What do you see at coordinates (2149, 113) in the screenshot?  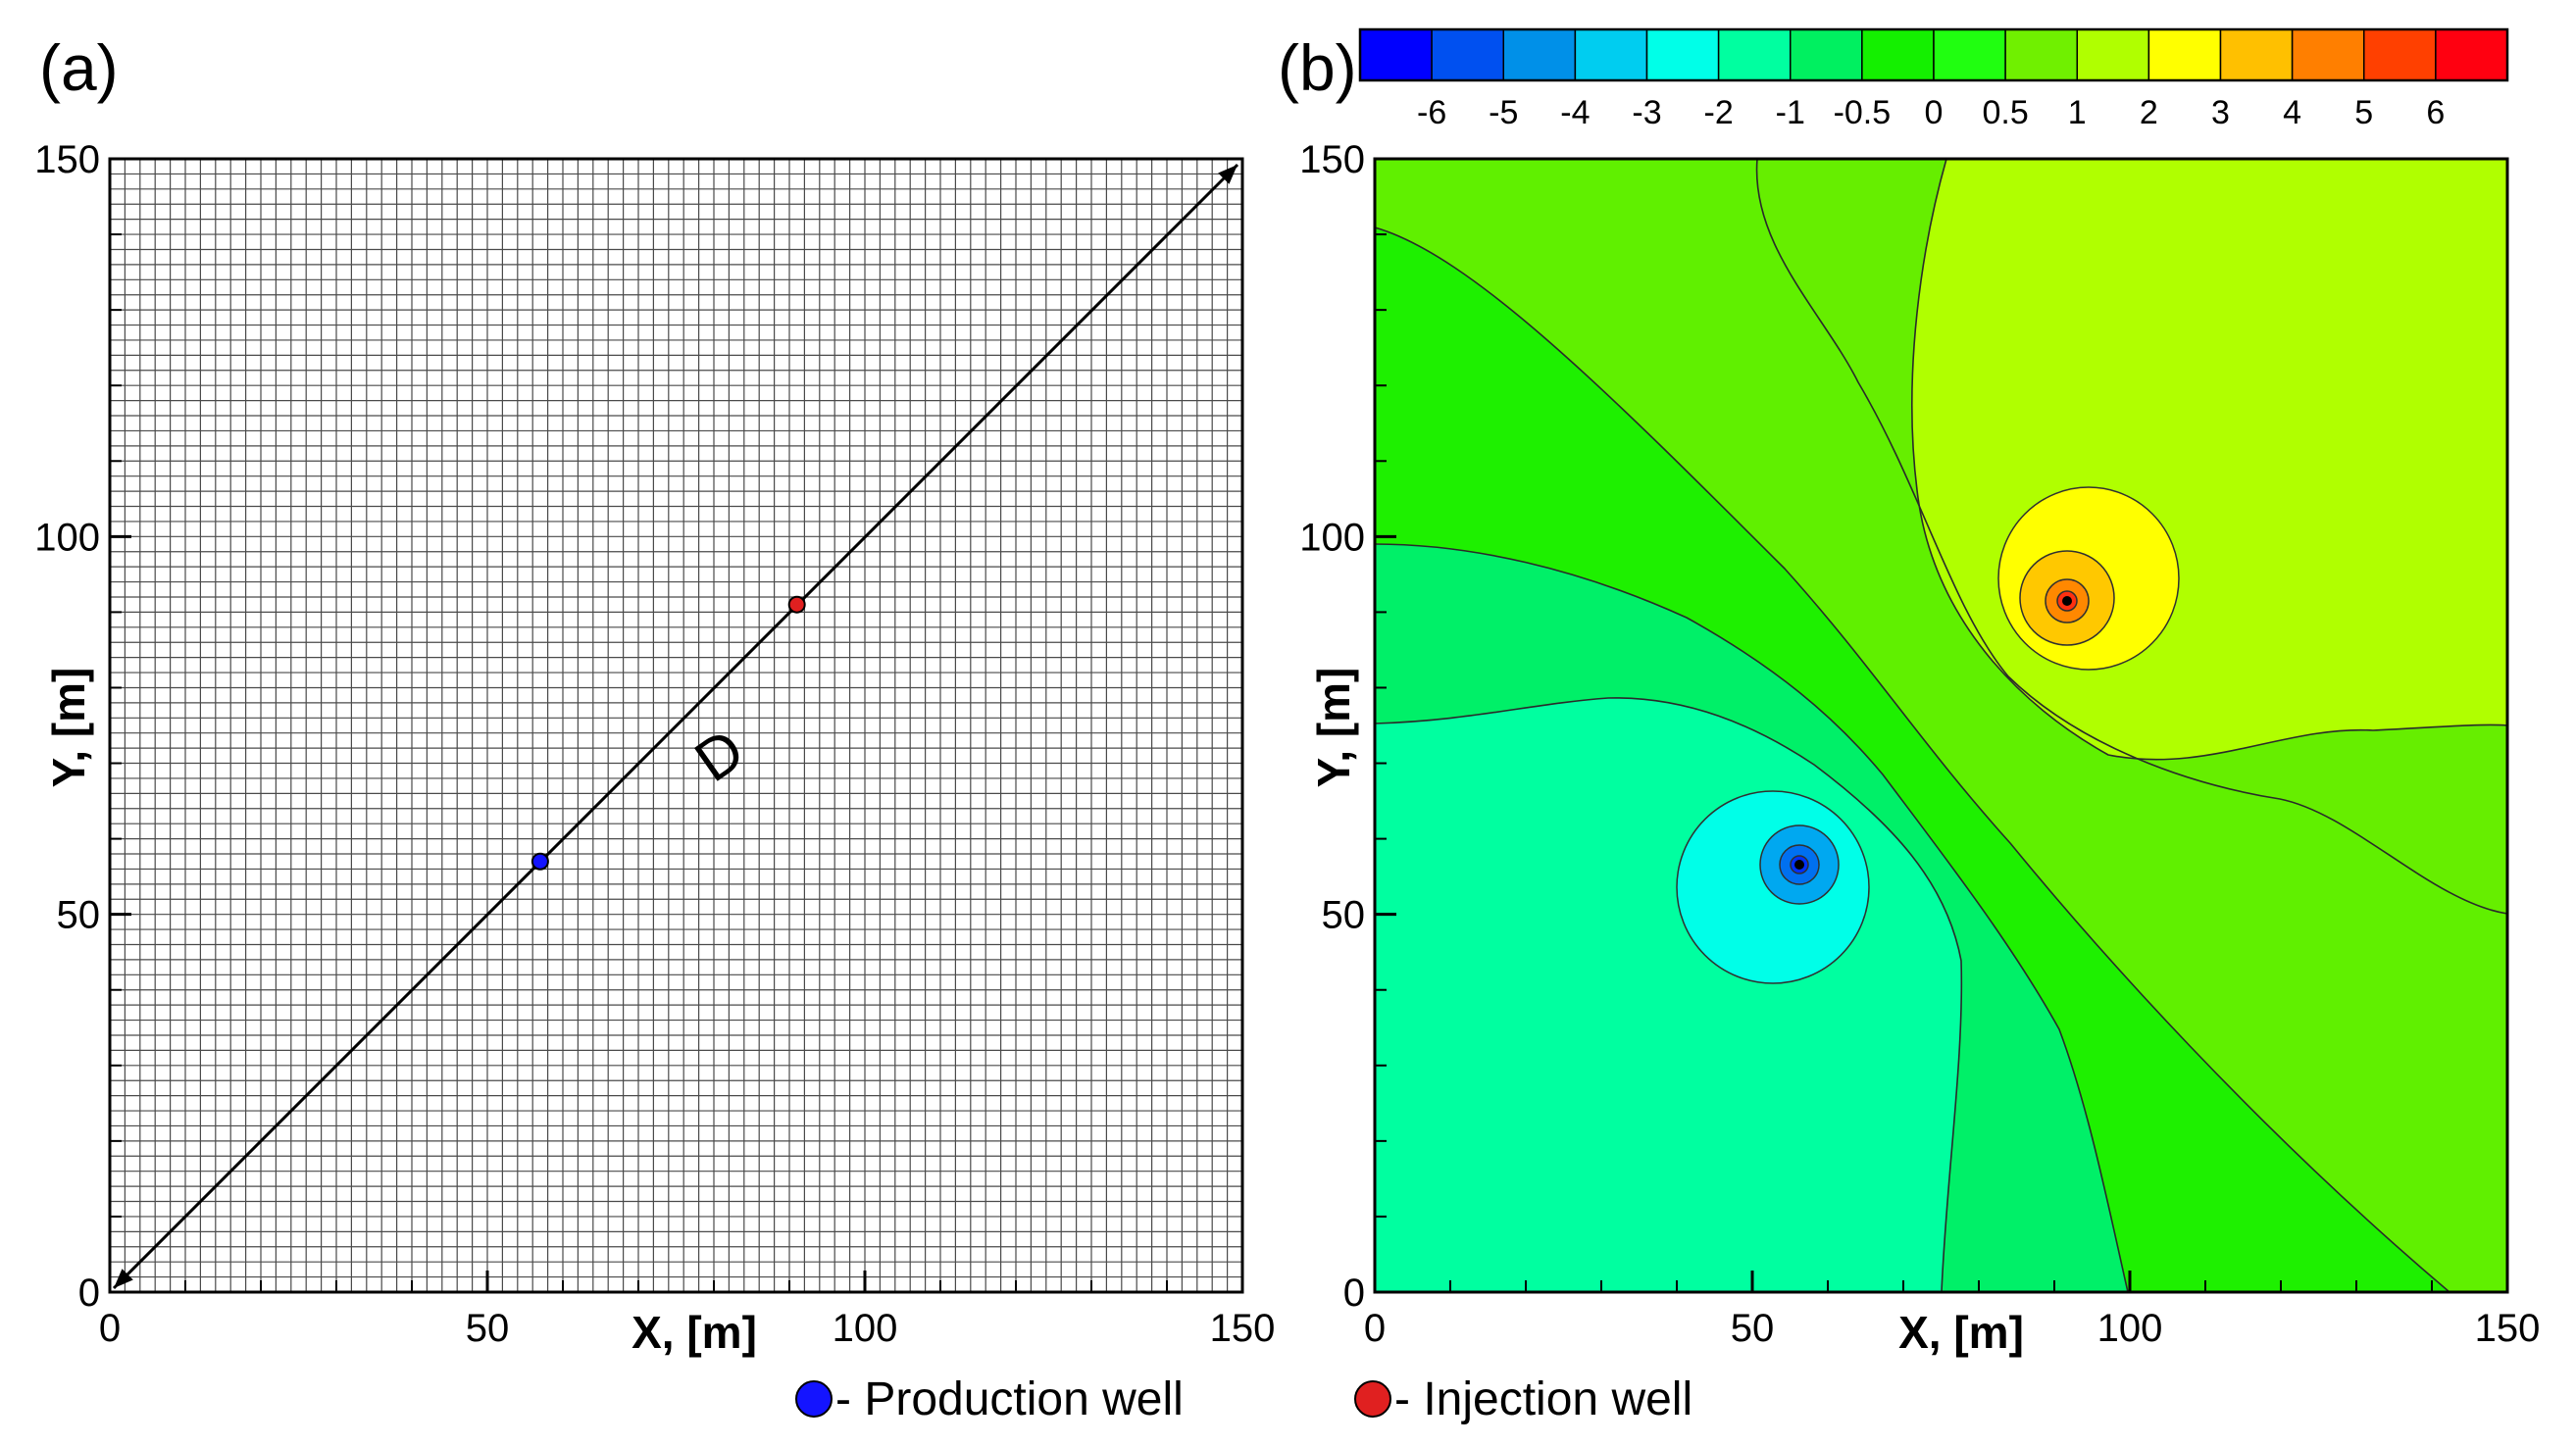 I see `colorbar-level-label: 2` at bounding box center [2149, 113].